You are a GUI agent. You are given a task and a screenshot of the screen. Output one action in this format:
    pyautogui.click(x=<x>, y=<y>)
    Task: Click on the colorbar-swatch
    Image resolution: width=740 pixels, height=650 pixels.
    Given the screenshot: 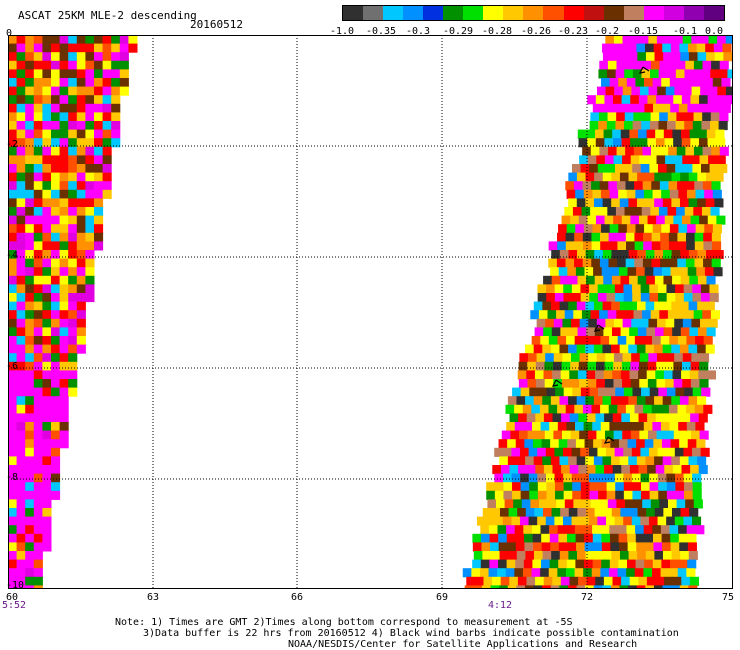 What is the action you would take?
    pyautogui.click(x=433, y=13)
    